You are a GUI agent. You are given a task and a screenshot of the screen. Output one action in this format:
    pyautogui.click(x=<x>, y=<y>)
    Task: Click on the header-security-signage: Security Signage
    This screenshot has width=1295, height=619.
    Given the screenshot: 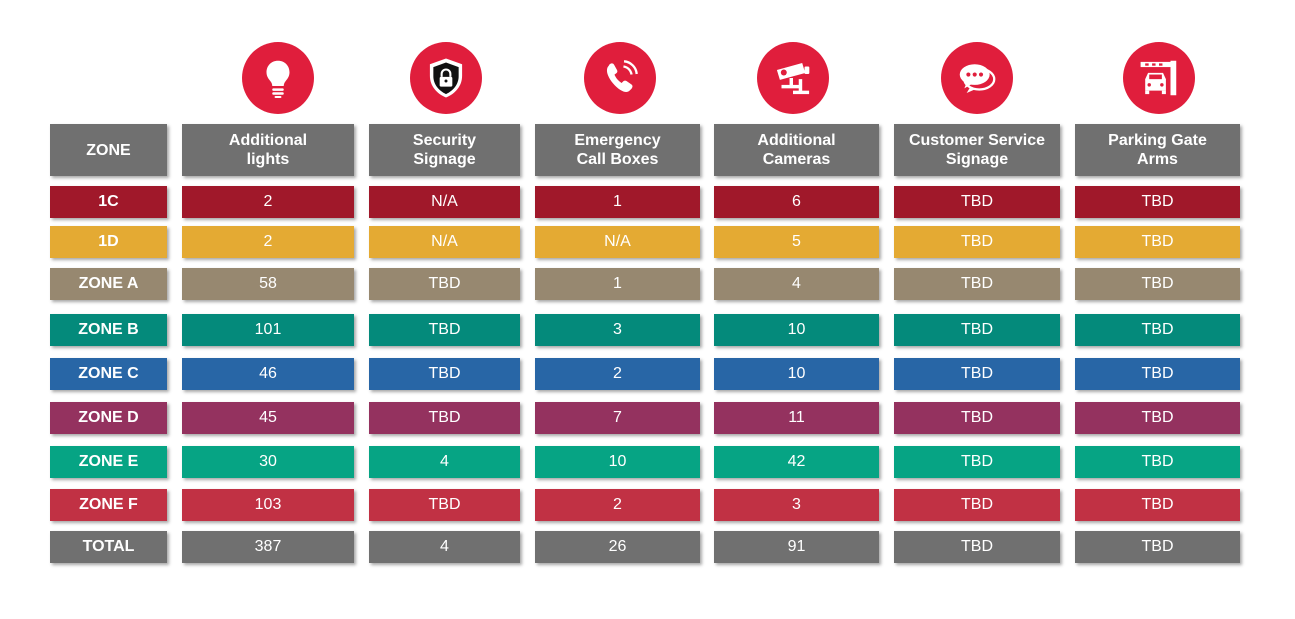 What is the action you would take?
    pyautogui.click(x=444, y=150)
    